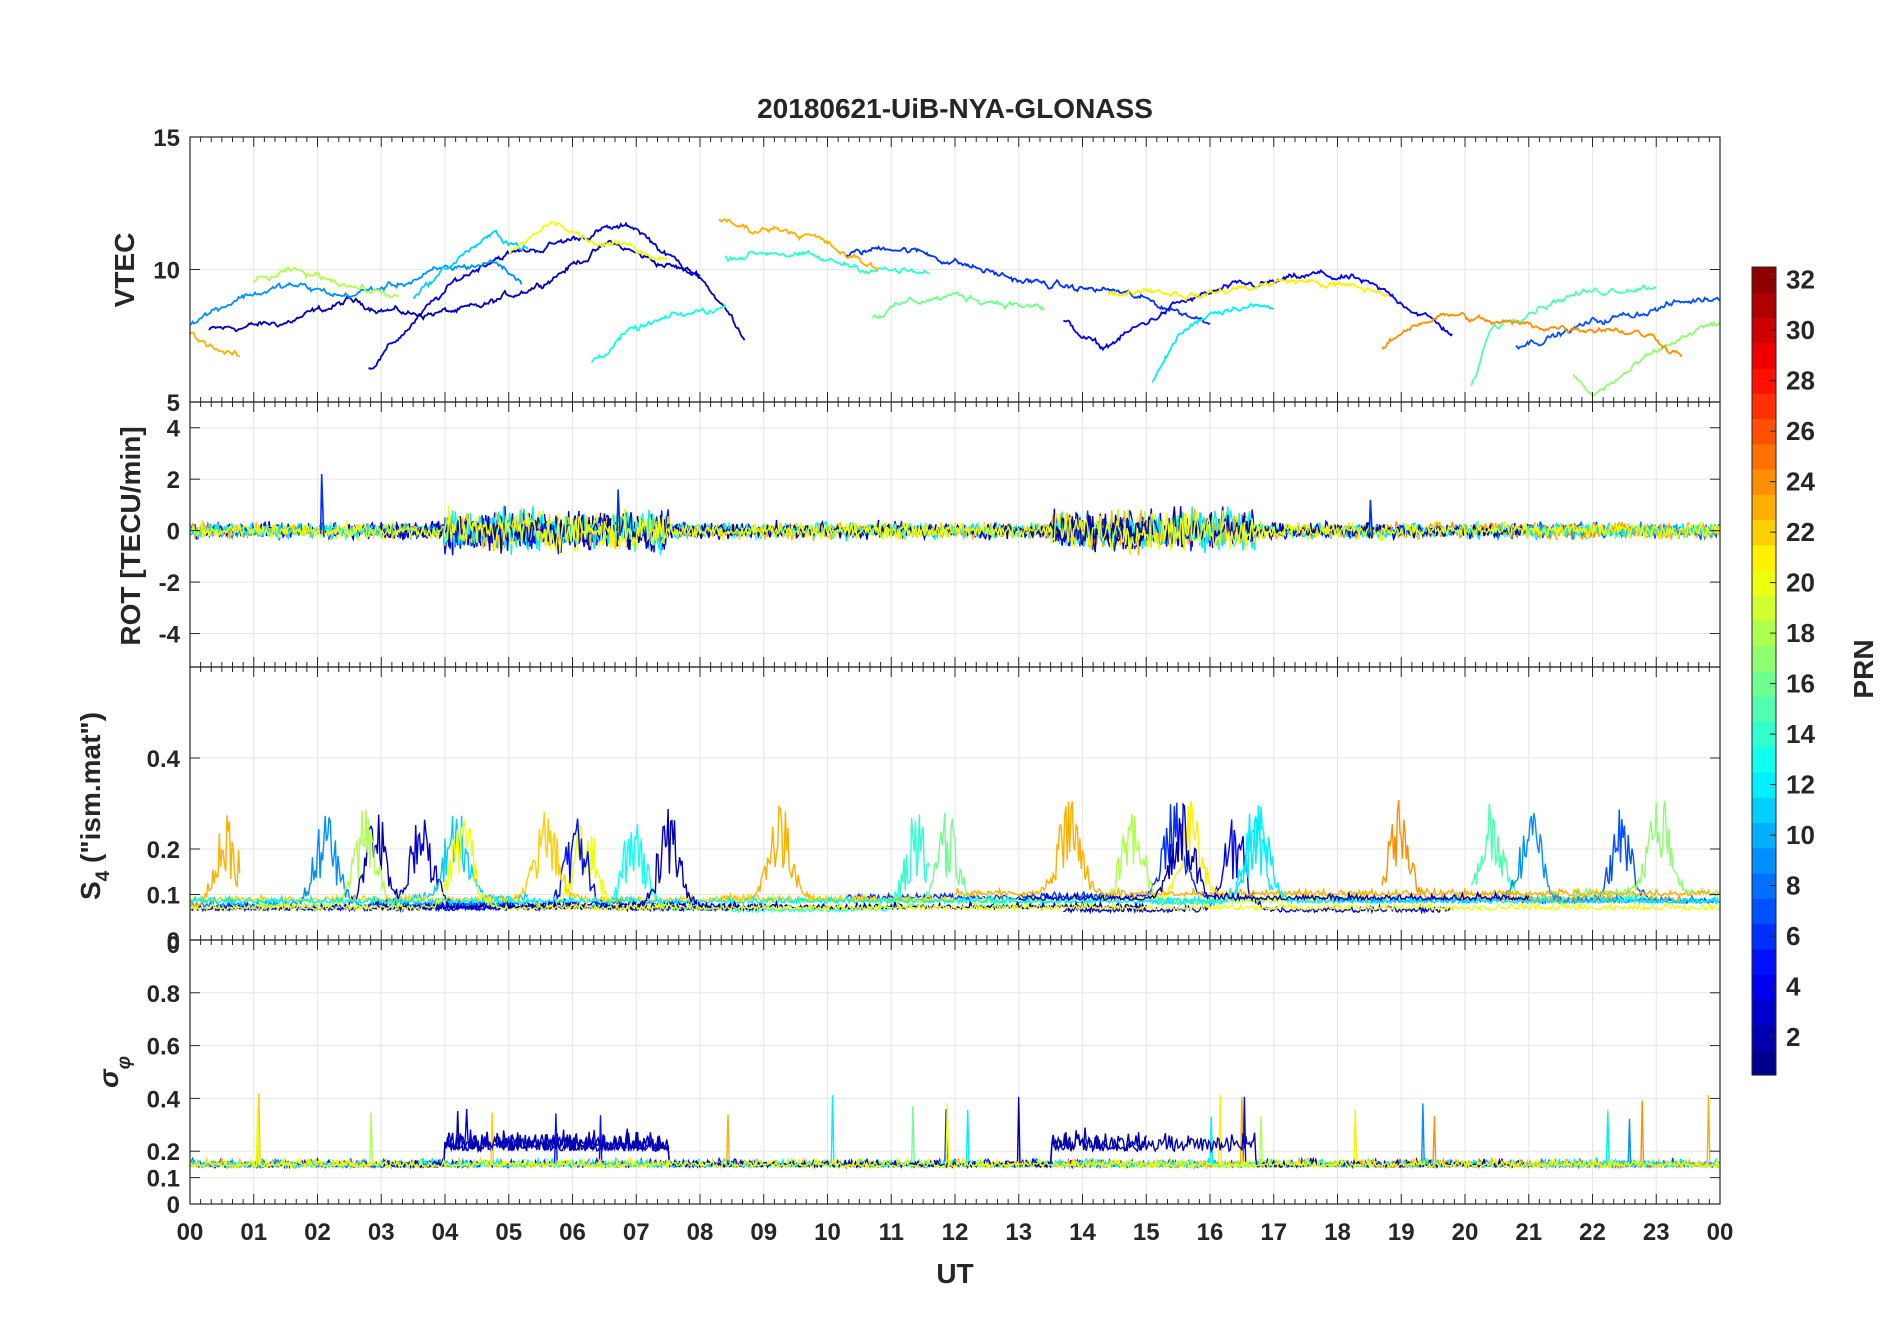 This screenshot has height=1330, width=1902. What do you see at coordinates (1800, 734) in the screenshot?
I see `colorbar-tick-label: 14` at bounding box center [1800, 734].